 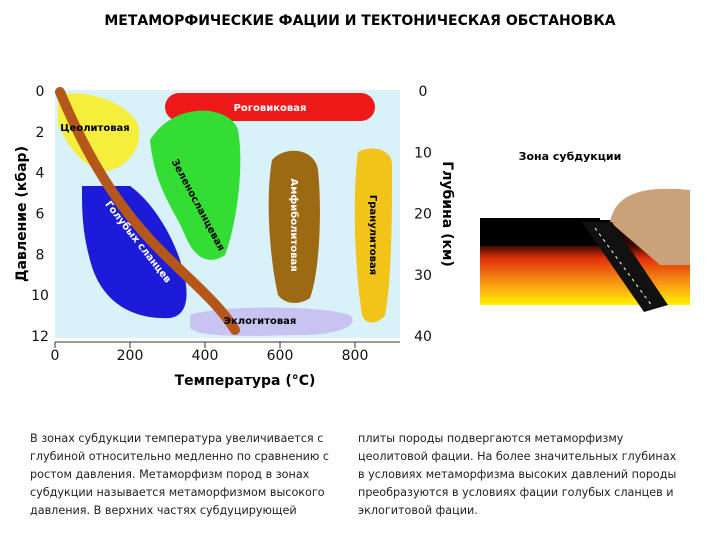 What do you see at coordinates (40, 337) in the screenshot?
I see `left-tick-label: 12` at bounding box center [40, 337].